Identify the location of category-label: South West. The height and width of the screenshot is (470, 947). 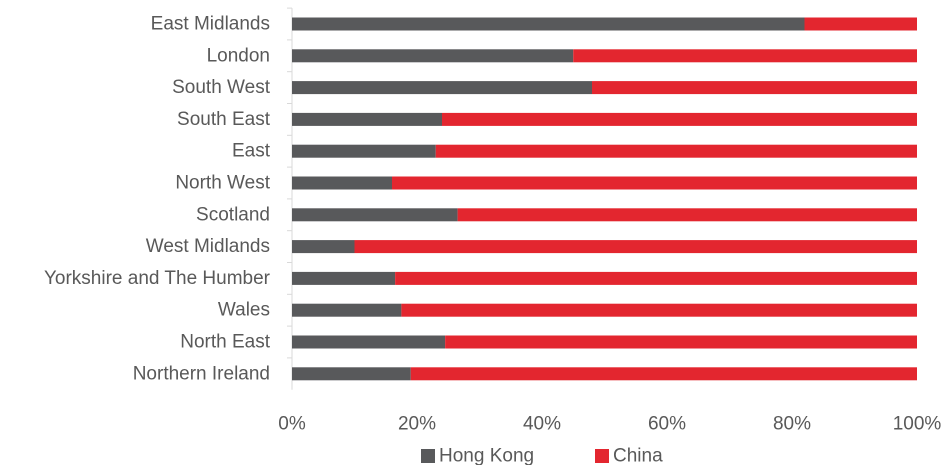
(221, 87).